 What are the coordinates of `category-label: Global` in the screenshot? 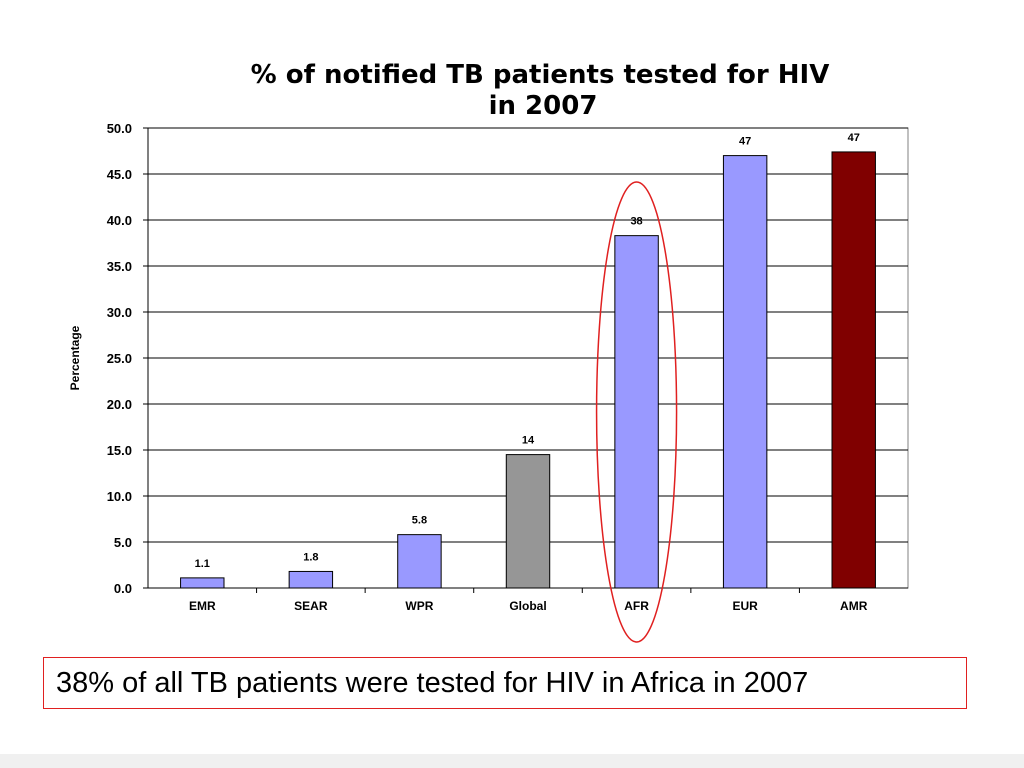 It's located at (527, 606).